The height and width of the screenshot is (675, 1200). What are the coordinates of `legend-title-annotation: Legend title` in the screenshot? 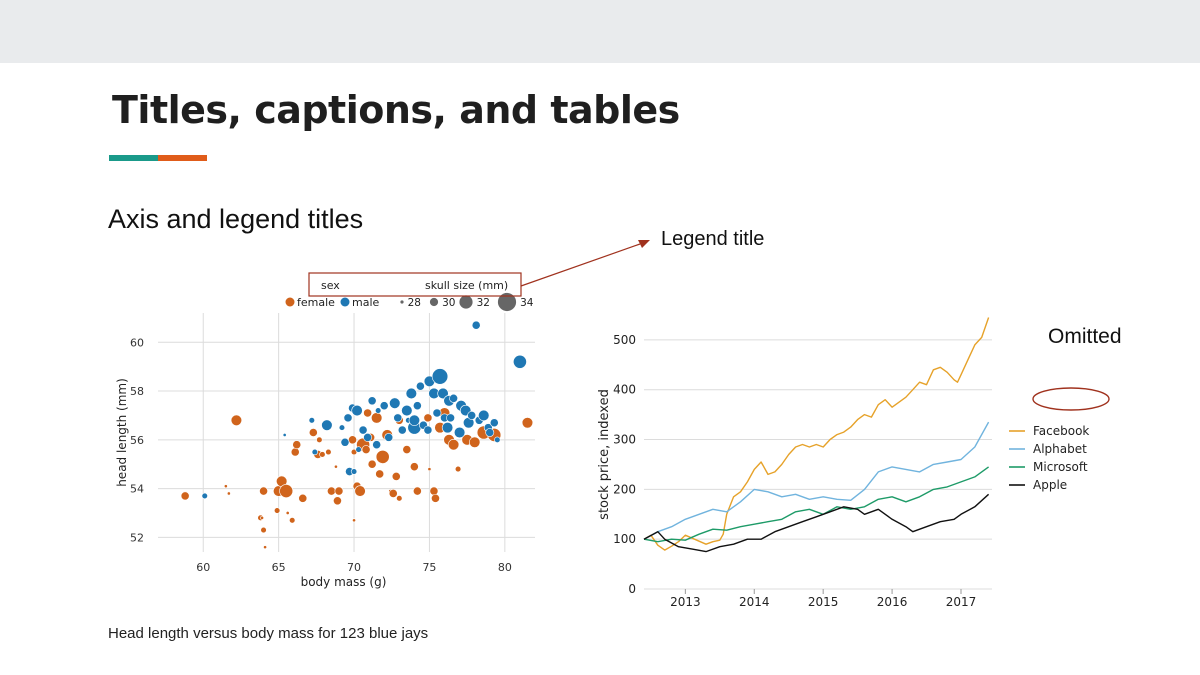 It's located at (713, 239).